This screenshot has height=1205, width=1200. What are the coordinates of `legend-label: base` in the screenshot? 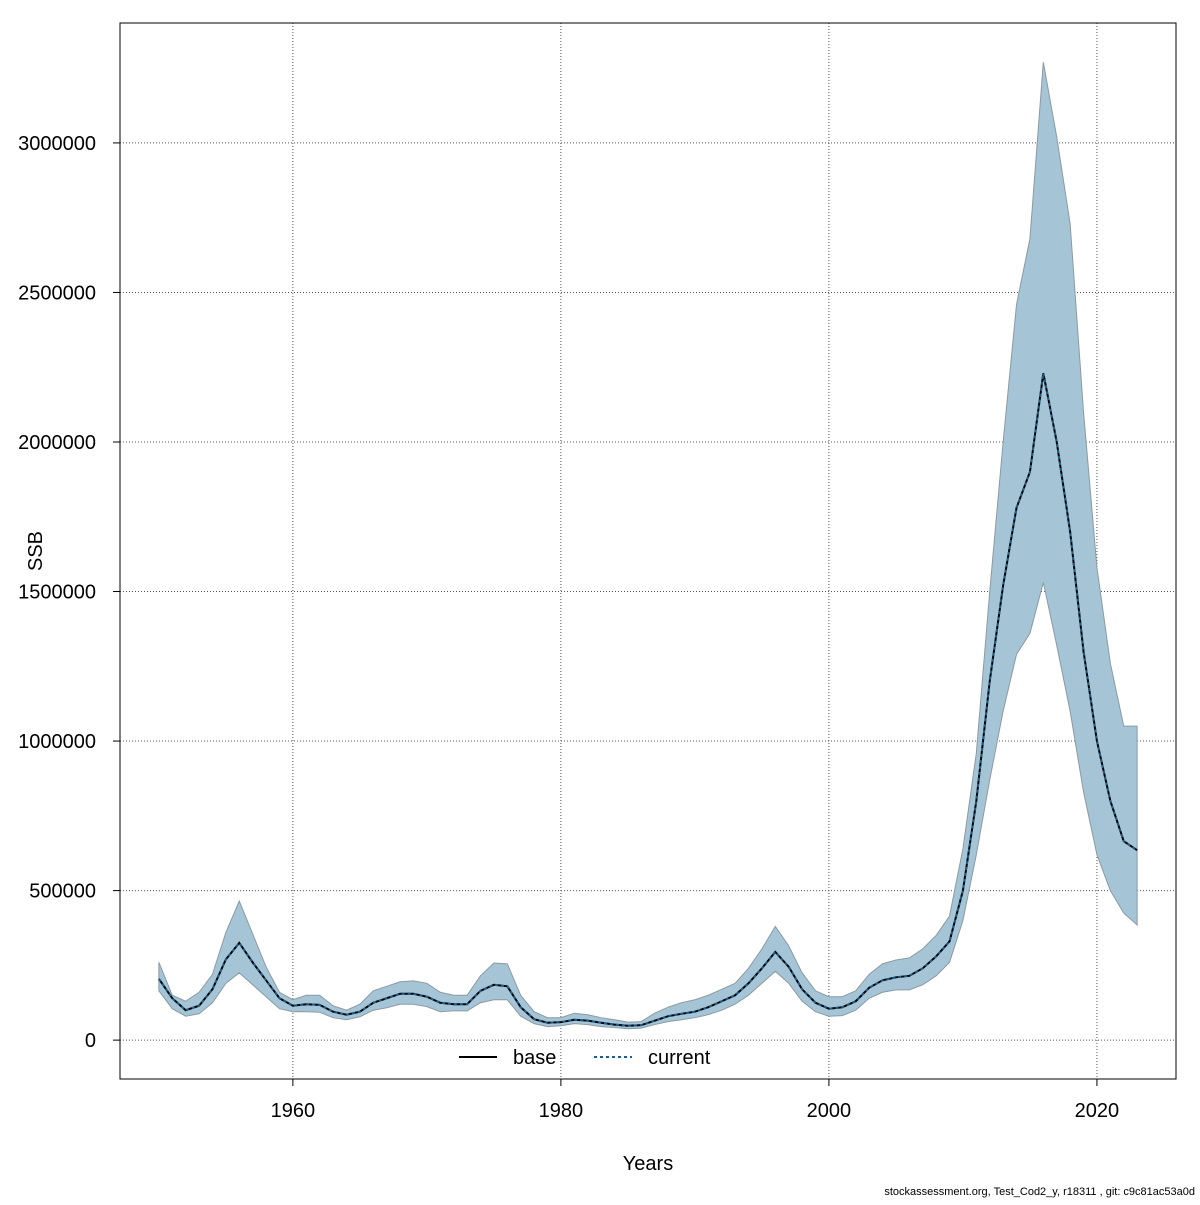 It's located at (534, 1058).